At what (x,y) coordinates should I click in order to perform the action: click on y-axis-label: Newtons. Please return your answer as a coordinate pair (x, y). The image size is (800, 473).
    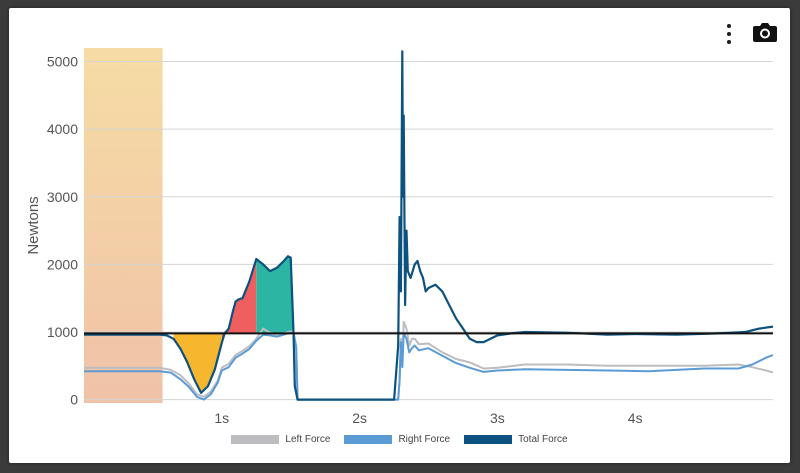
    Looking at the image, I should click on (33, 225).